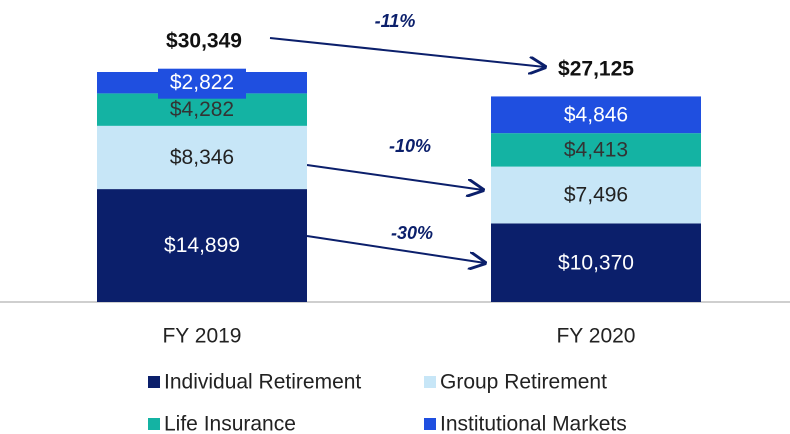 Image resolution: width=790 pixels, height=434 pixels. I want to click on annotation: -30%, so click(412, 233).